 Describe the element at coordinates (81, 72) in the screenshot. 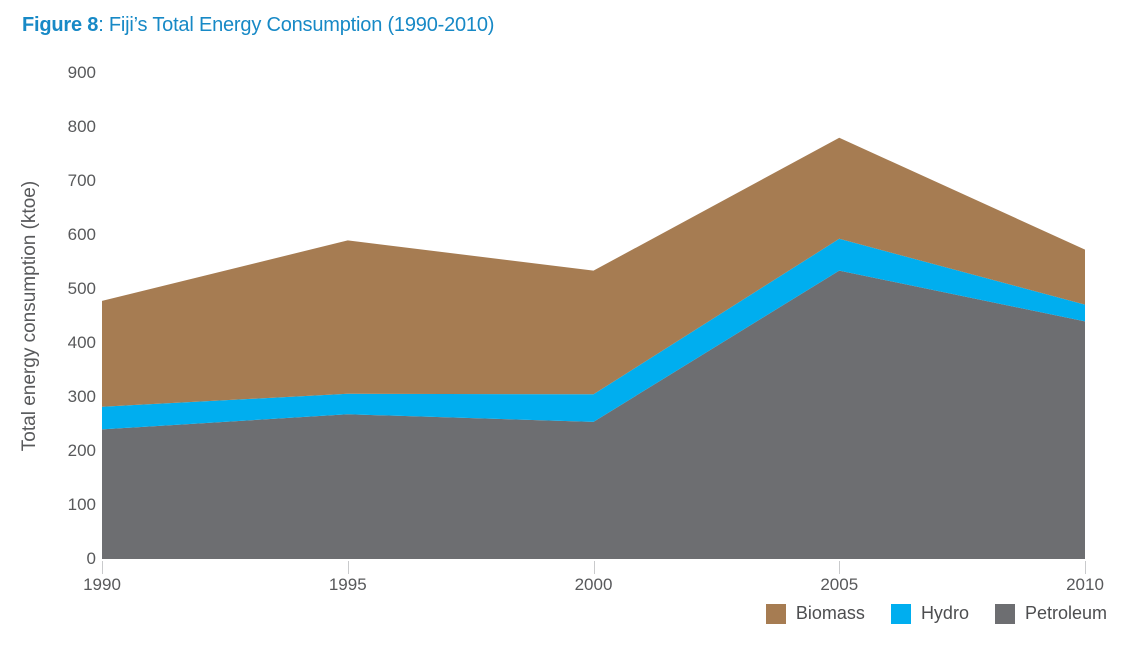

I see `y-tick-label-900: 900` at that location.